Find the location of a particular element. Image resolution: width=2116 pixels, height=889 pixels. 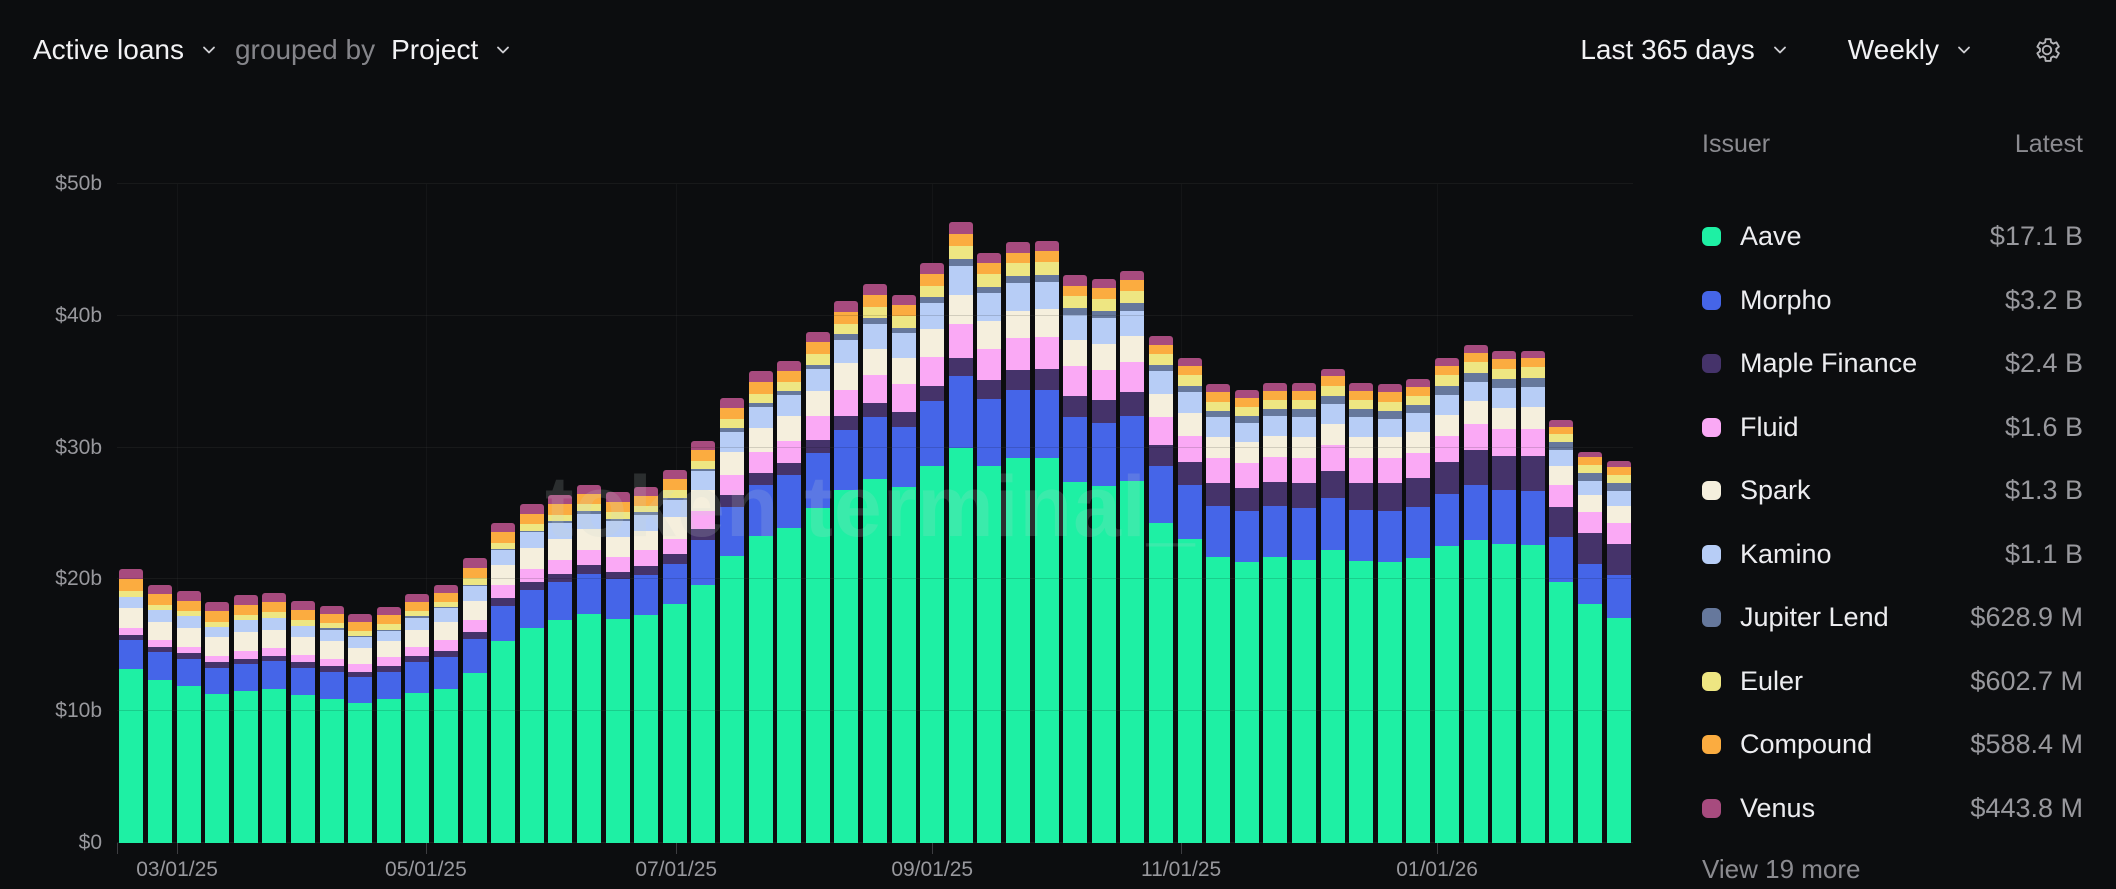

legend-row-compound: Compound $588.4 M is located at coordinates (1892, 745).